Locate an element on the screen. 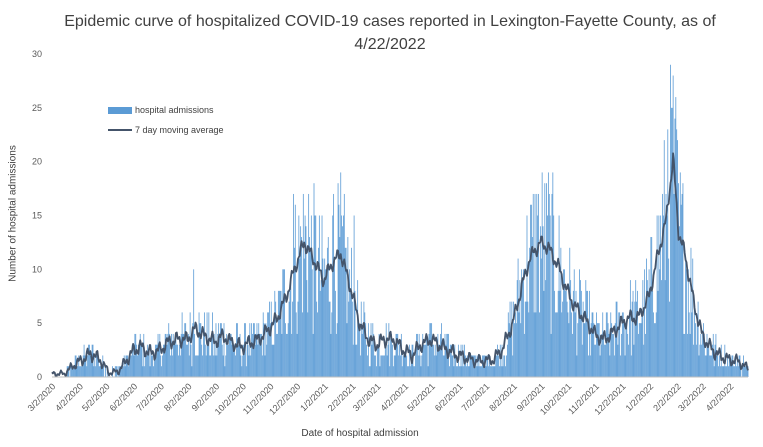 The width and height of the screenshot is (763, 447). y-tick-label: 30 is located at coordinates (37, 54).